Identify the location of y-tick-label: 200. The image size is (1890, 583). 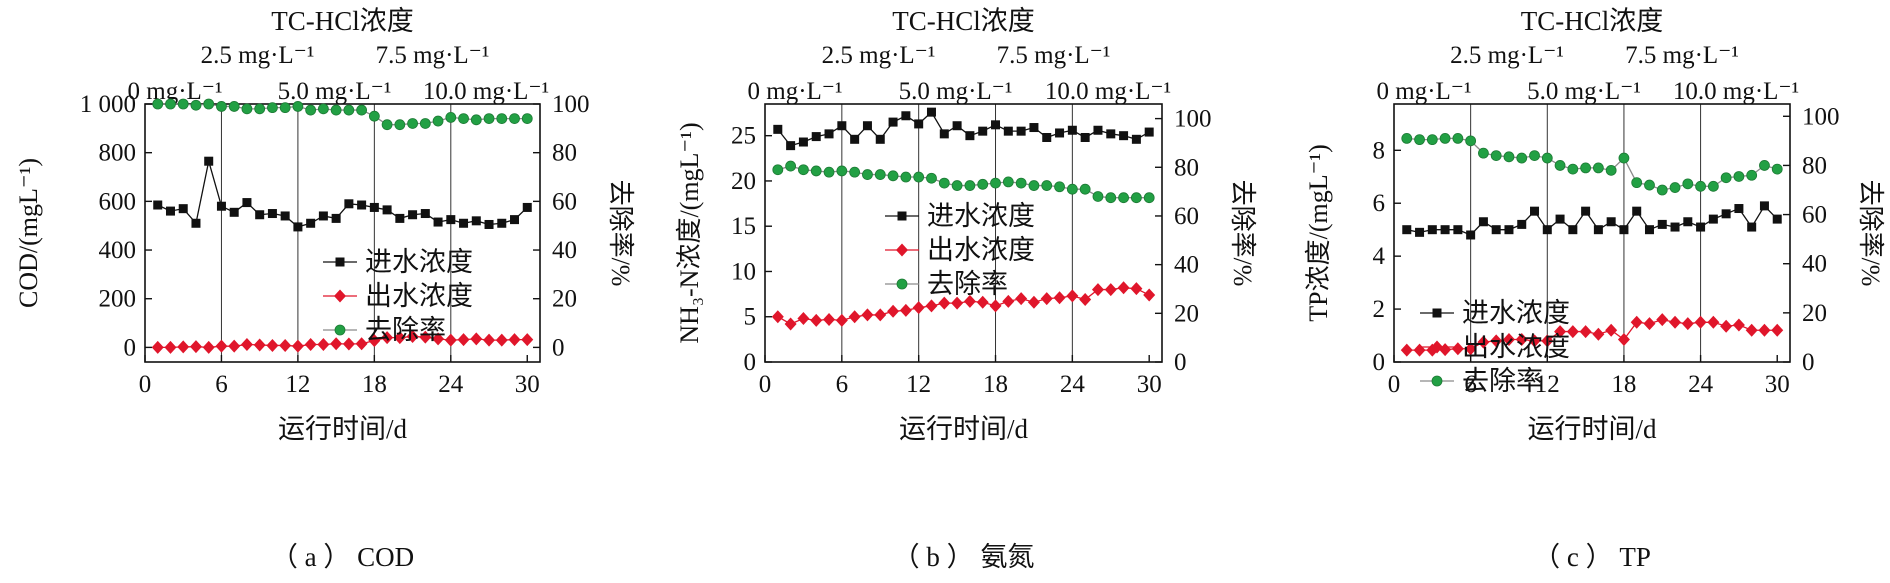
(118, 299).